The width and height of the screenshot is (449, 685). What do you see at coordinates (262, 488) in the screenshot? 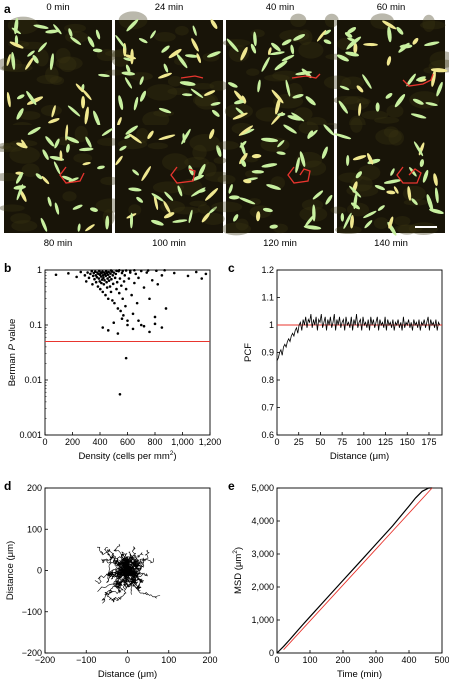
I see `y-tick-label: 5,000` at bounding box center [262, 488].